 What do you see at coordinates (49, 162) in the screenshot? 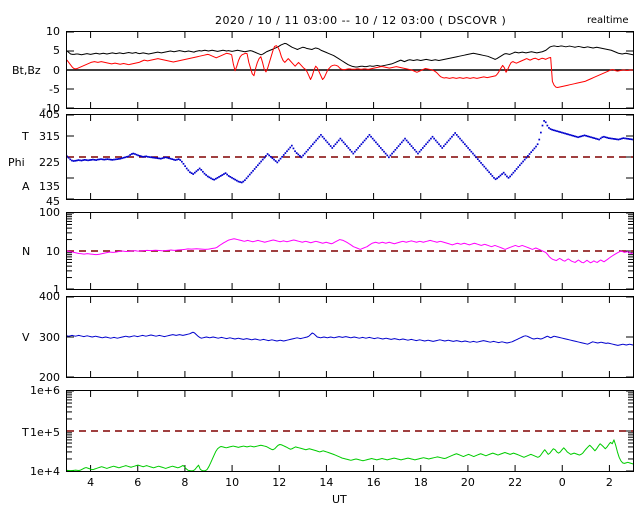
I see `ytick-phi-2: 225` at bounding box center [49, 162].